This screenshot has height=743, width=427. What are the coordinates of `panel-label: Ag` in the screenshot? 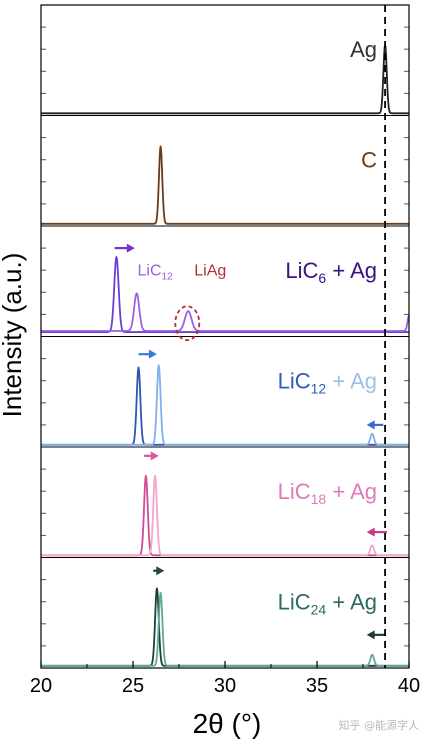 It's located at (363, 49).